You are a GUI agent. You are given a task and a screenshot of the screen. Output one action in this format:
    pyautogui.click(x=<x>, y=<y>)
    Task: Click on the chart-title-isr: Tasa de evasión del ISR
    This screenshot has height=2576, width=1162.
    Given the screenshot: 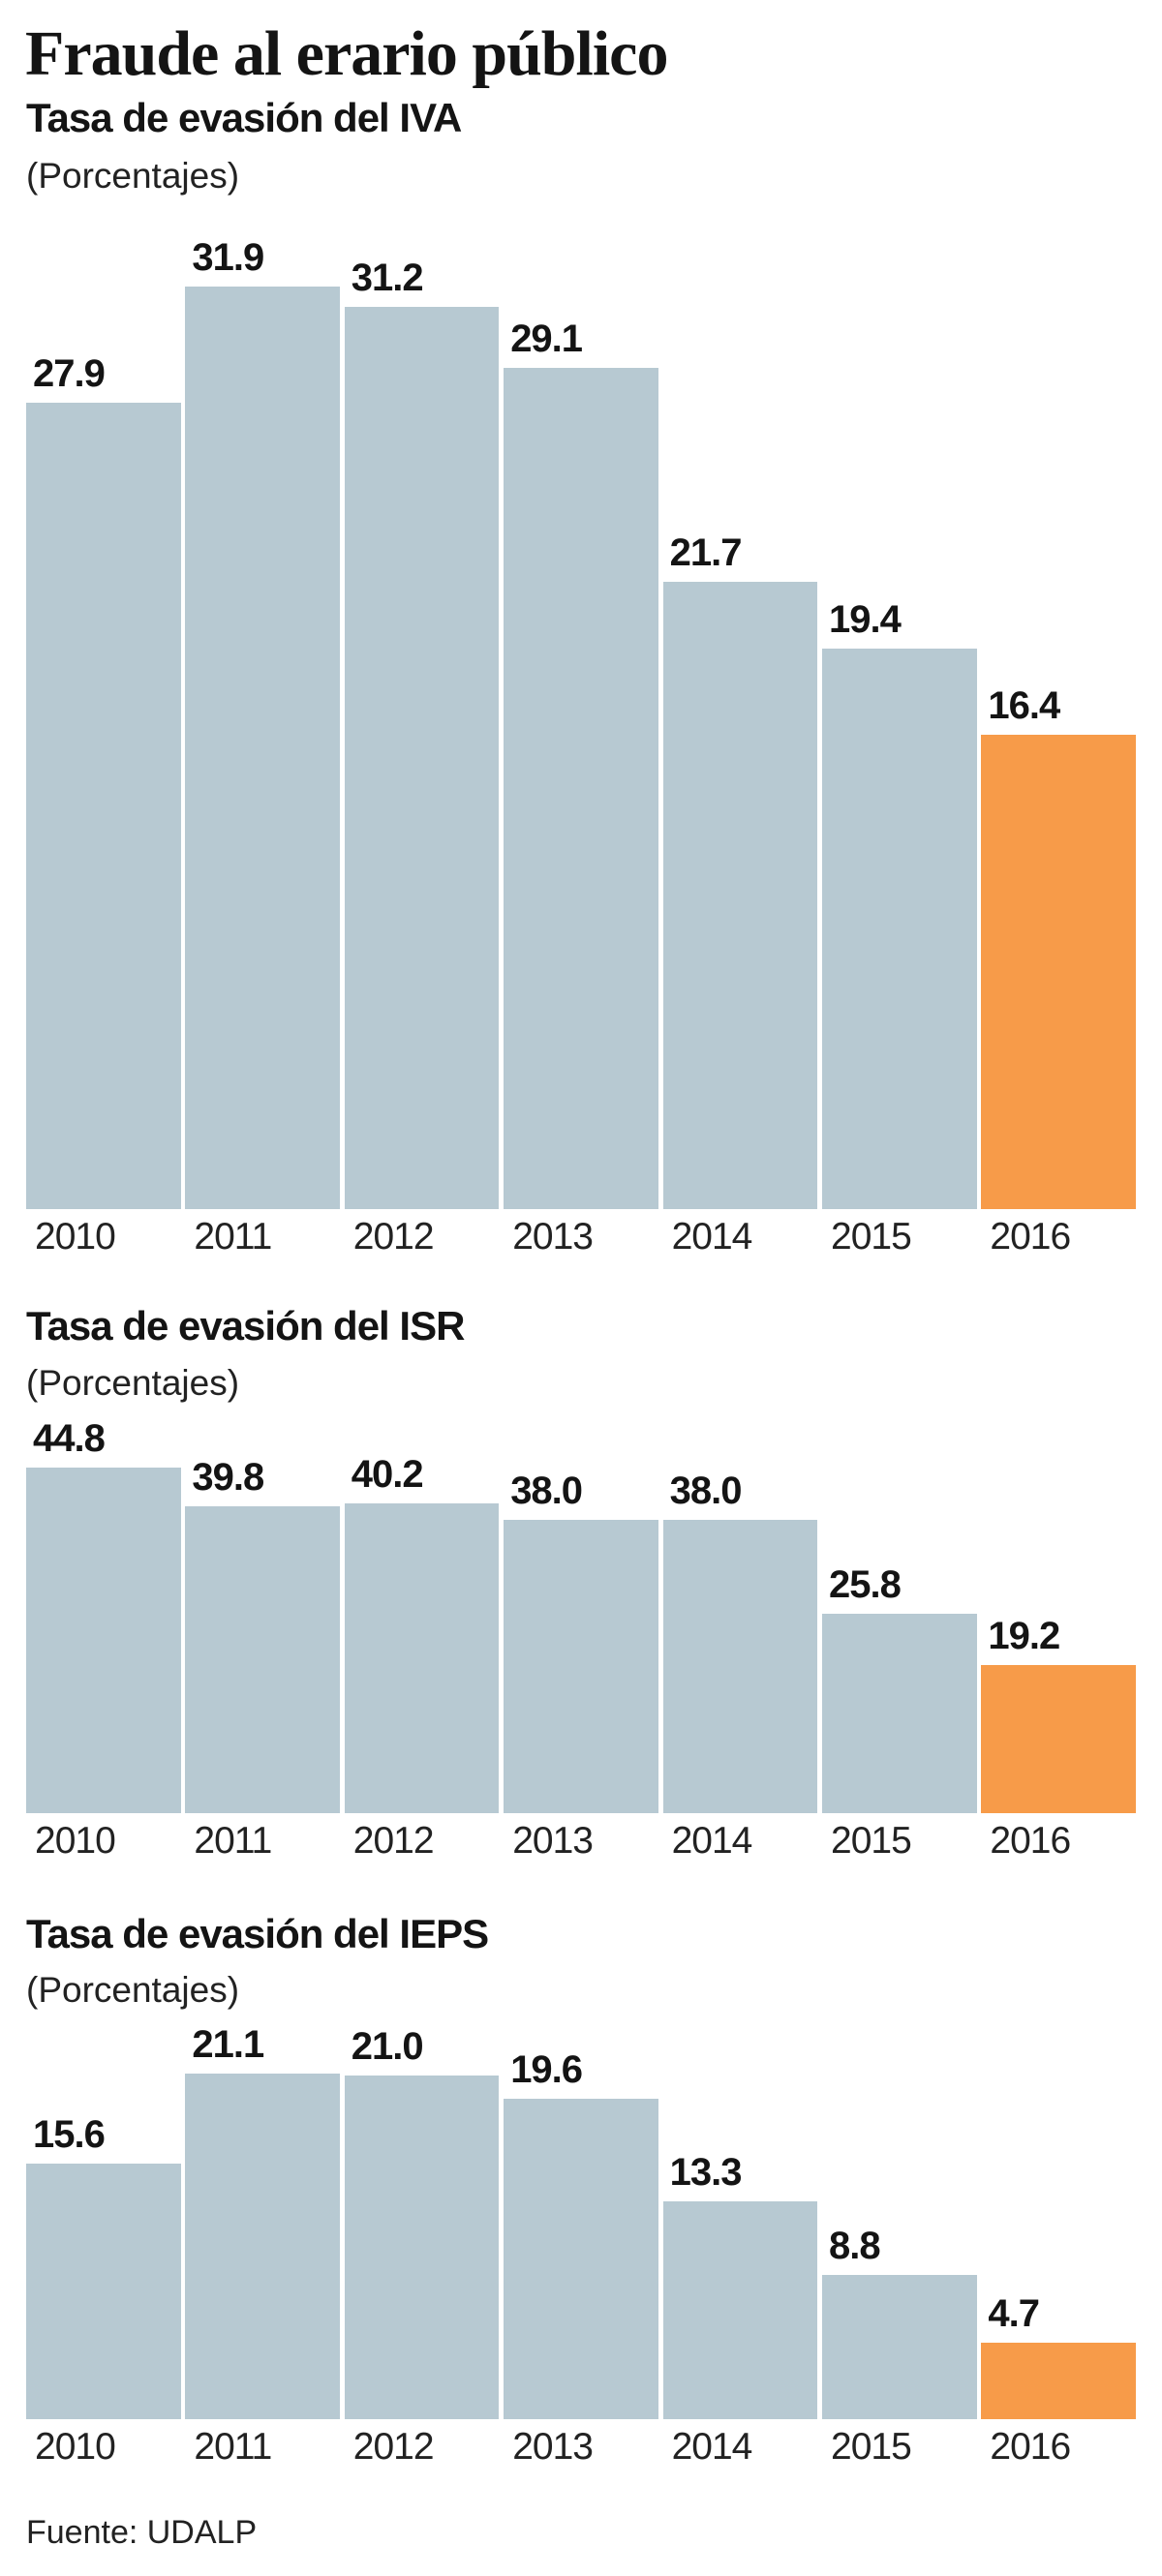 What is the action you would take?
    pyautogui.click(x=245, y=1326)
    